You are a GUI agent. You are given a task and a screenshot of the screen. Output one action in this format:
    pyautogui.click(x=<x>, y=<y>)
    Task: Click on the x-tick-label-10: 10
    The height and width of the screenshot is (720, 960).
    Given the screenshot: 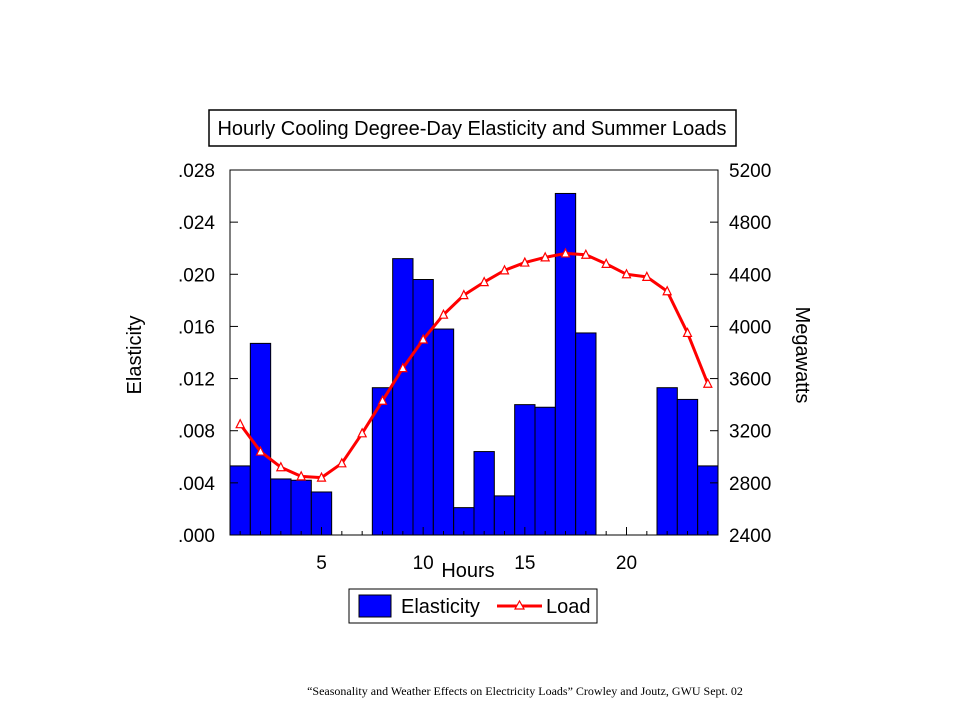 What is the action you would take?
    pyautogui.click(x=423, y=563)
    